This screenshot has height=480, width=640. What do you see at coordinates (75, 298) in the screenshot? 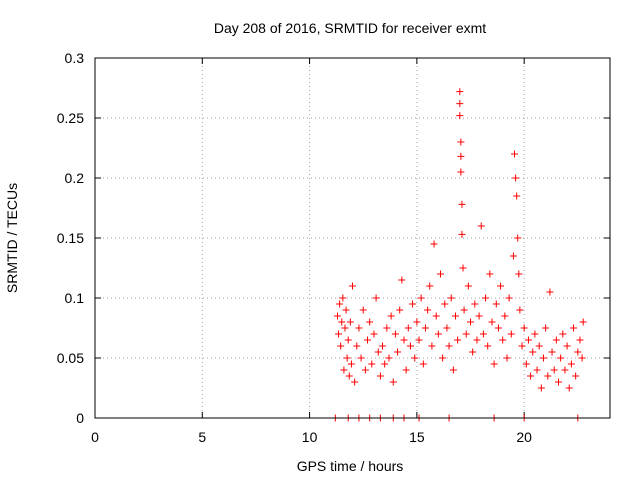
I see `y-tick-label: 0.1` at bounding box center [75, 298].